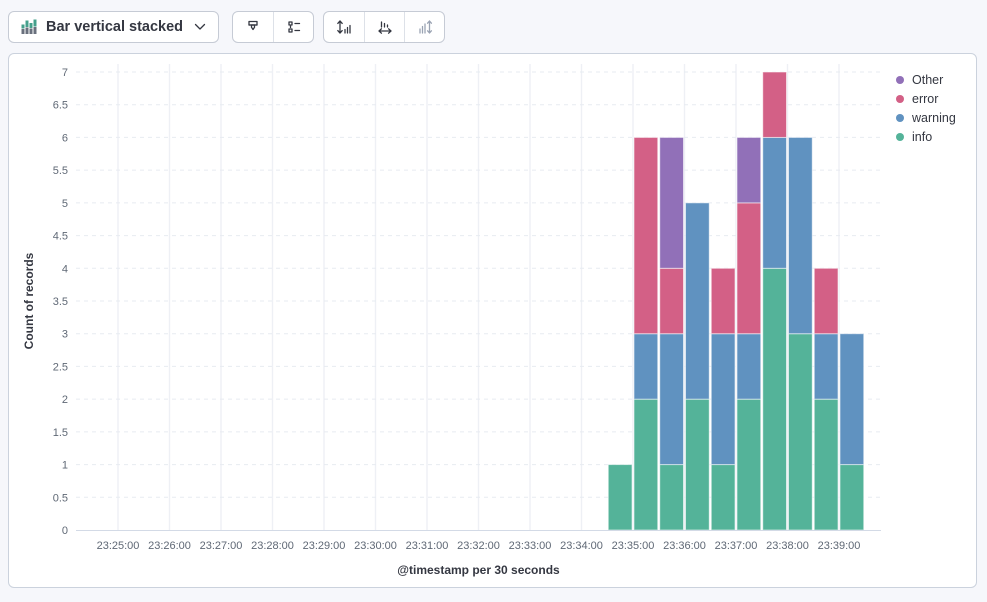 The image size is (987, 602). I want to click on x-tick-label: 23:31:00, so click(427, 546).